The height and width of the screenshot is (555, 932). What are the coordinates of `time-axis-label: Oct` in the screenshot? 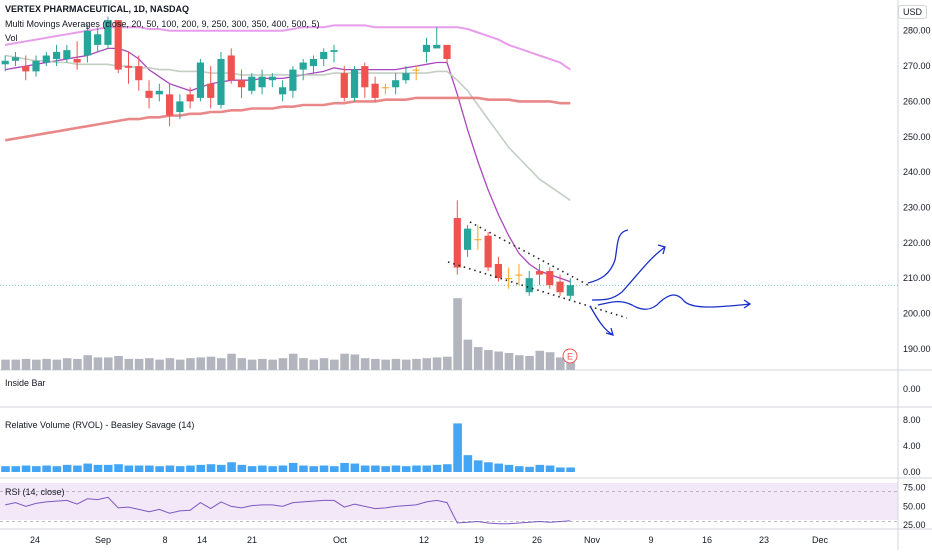 It's located at (340, 540).